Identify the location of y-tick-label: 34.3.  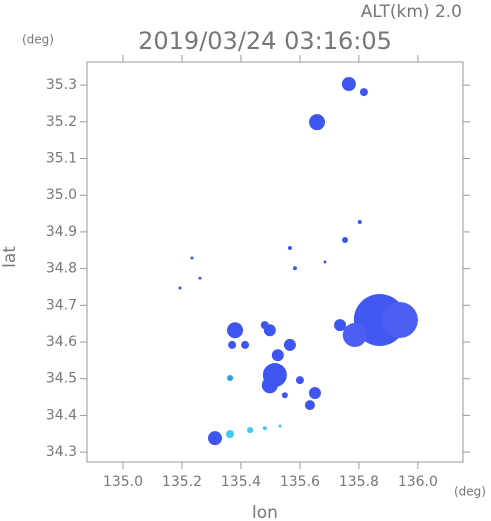
(61, 452).